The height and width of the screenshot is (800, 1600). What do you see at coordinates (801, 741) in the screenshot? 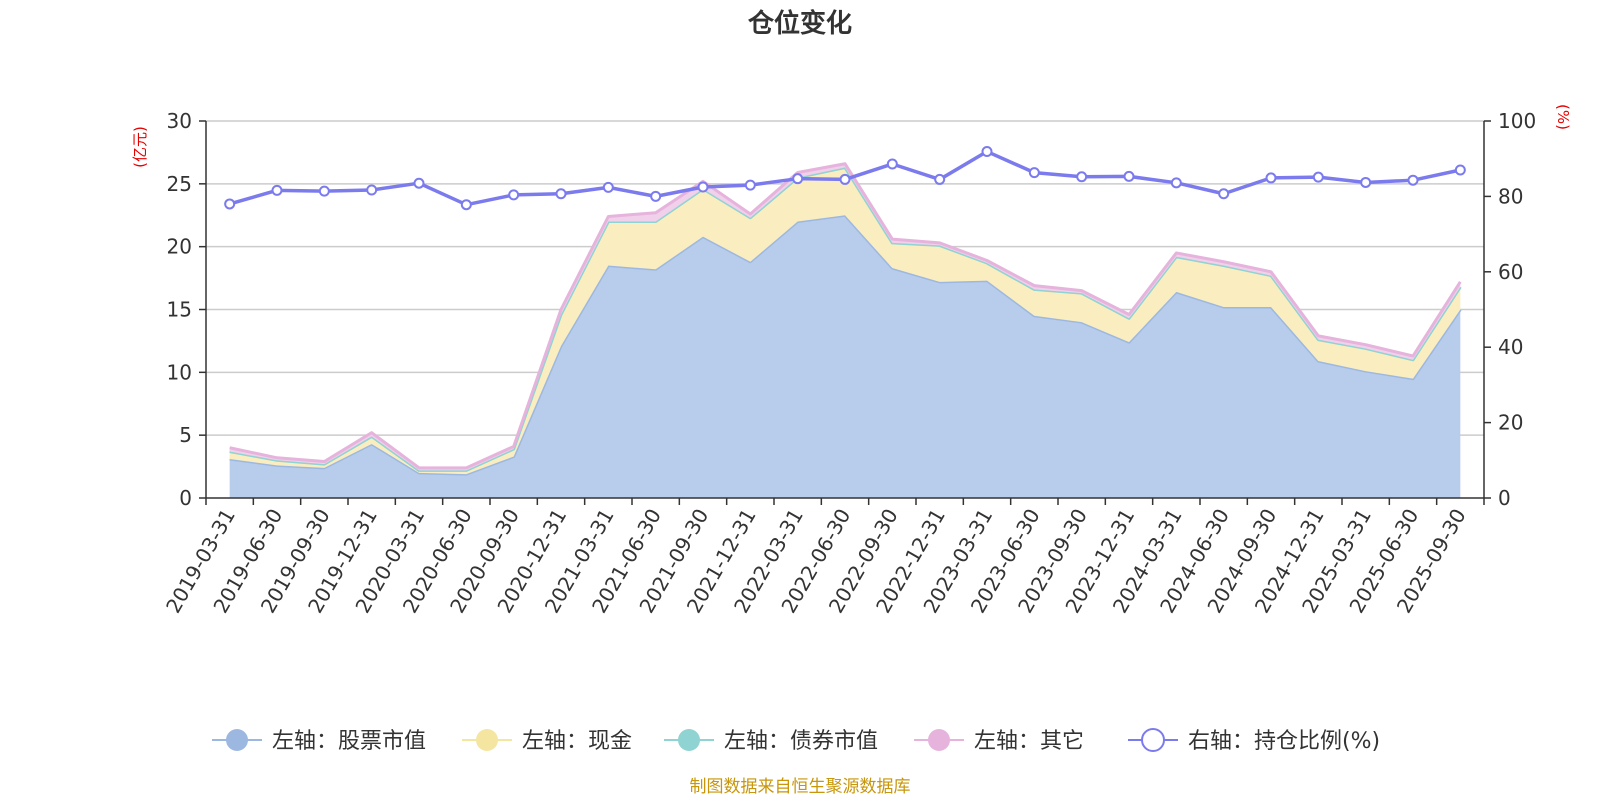
I see `legend-label: 左轴：债券市值` at bounding box center [801, 741].